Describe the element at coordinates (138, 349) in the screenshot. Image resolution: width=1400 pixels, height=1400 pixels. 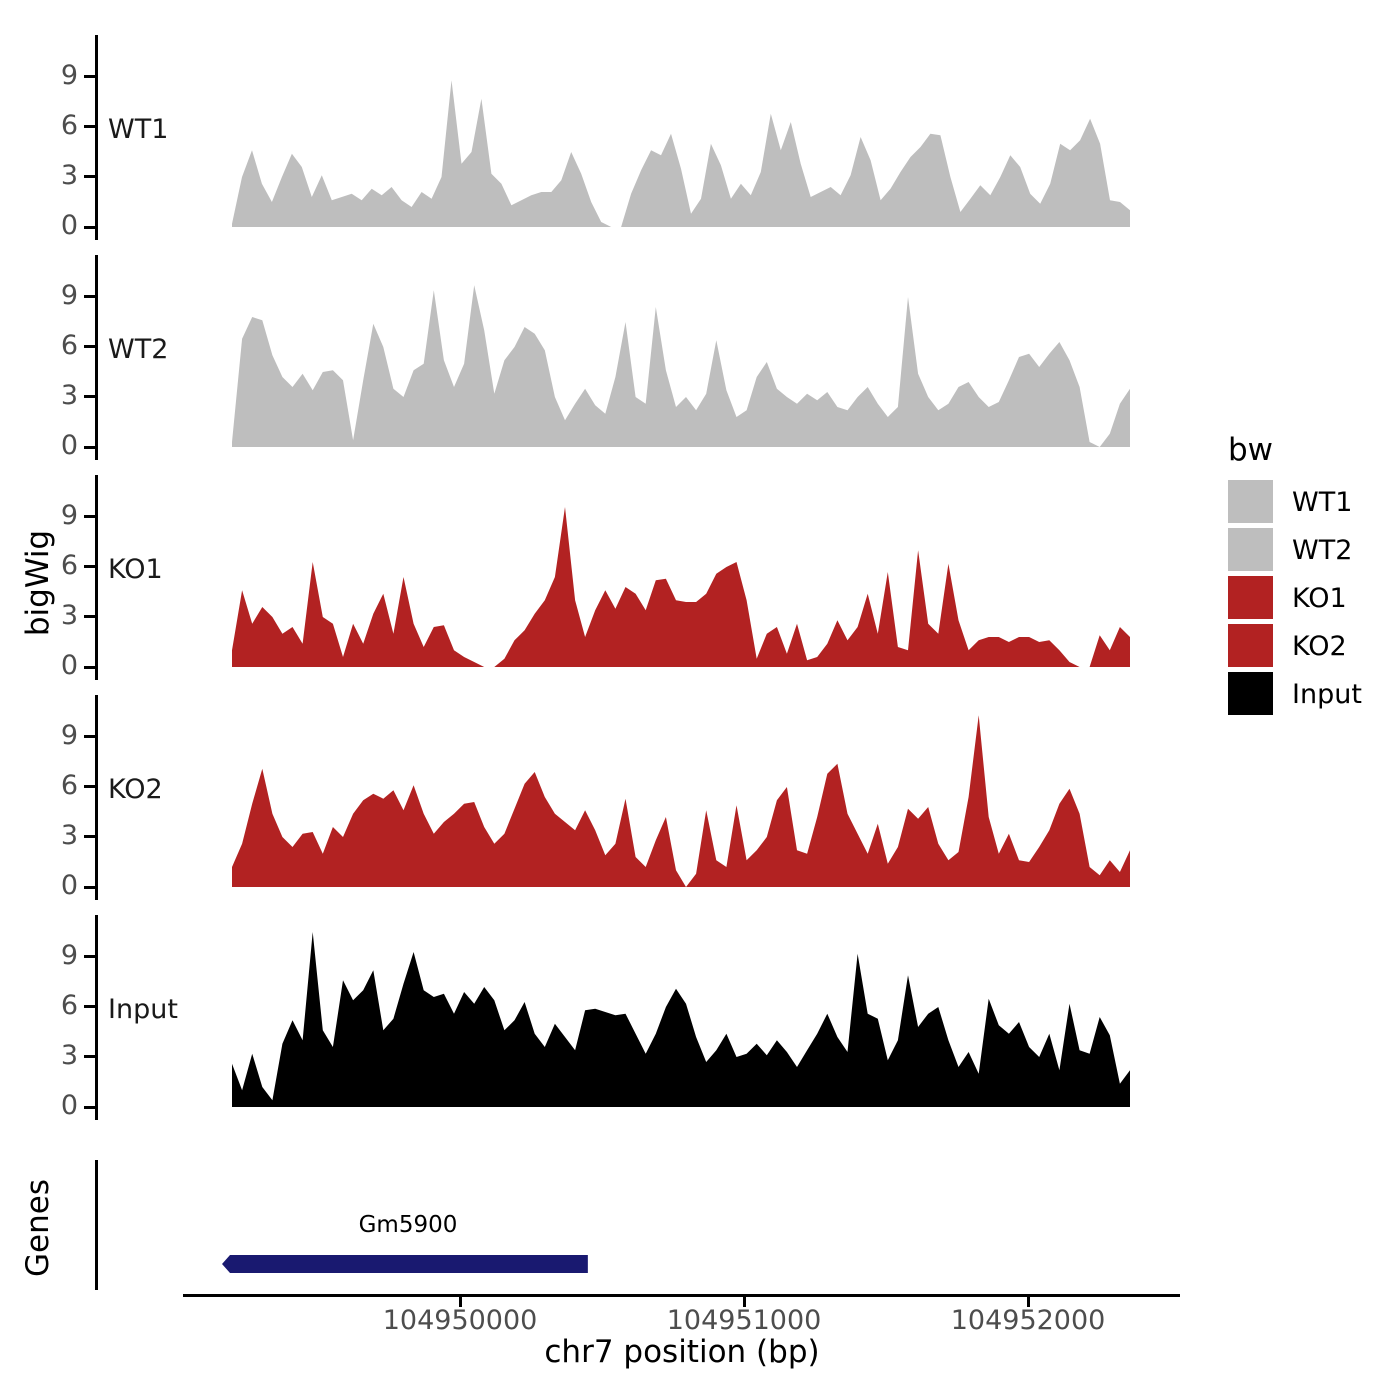
I see `track-label-WT2: WT2` at that location.